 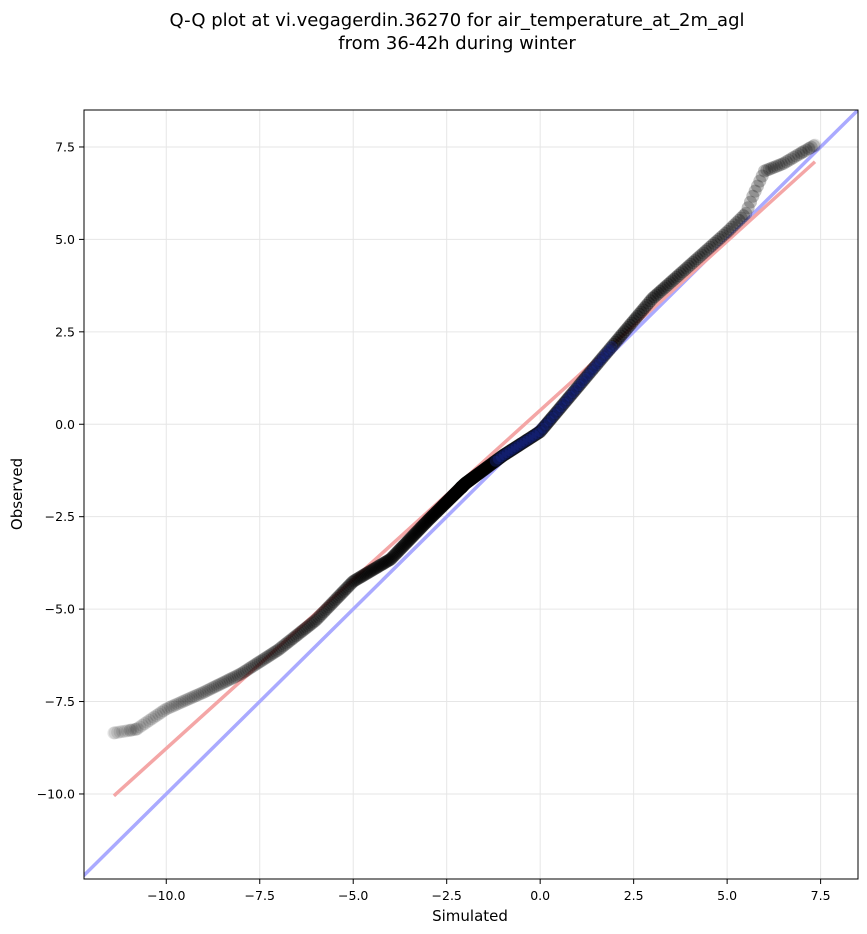 What do you see at coordinates (17, 494) in the screenshot?
I see `y-axis-label: Observed` at bounding box center [17, 494].